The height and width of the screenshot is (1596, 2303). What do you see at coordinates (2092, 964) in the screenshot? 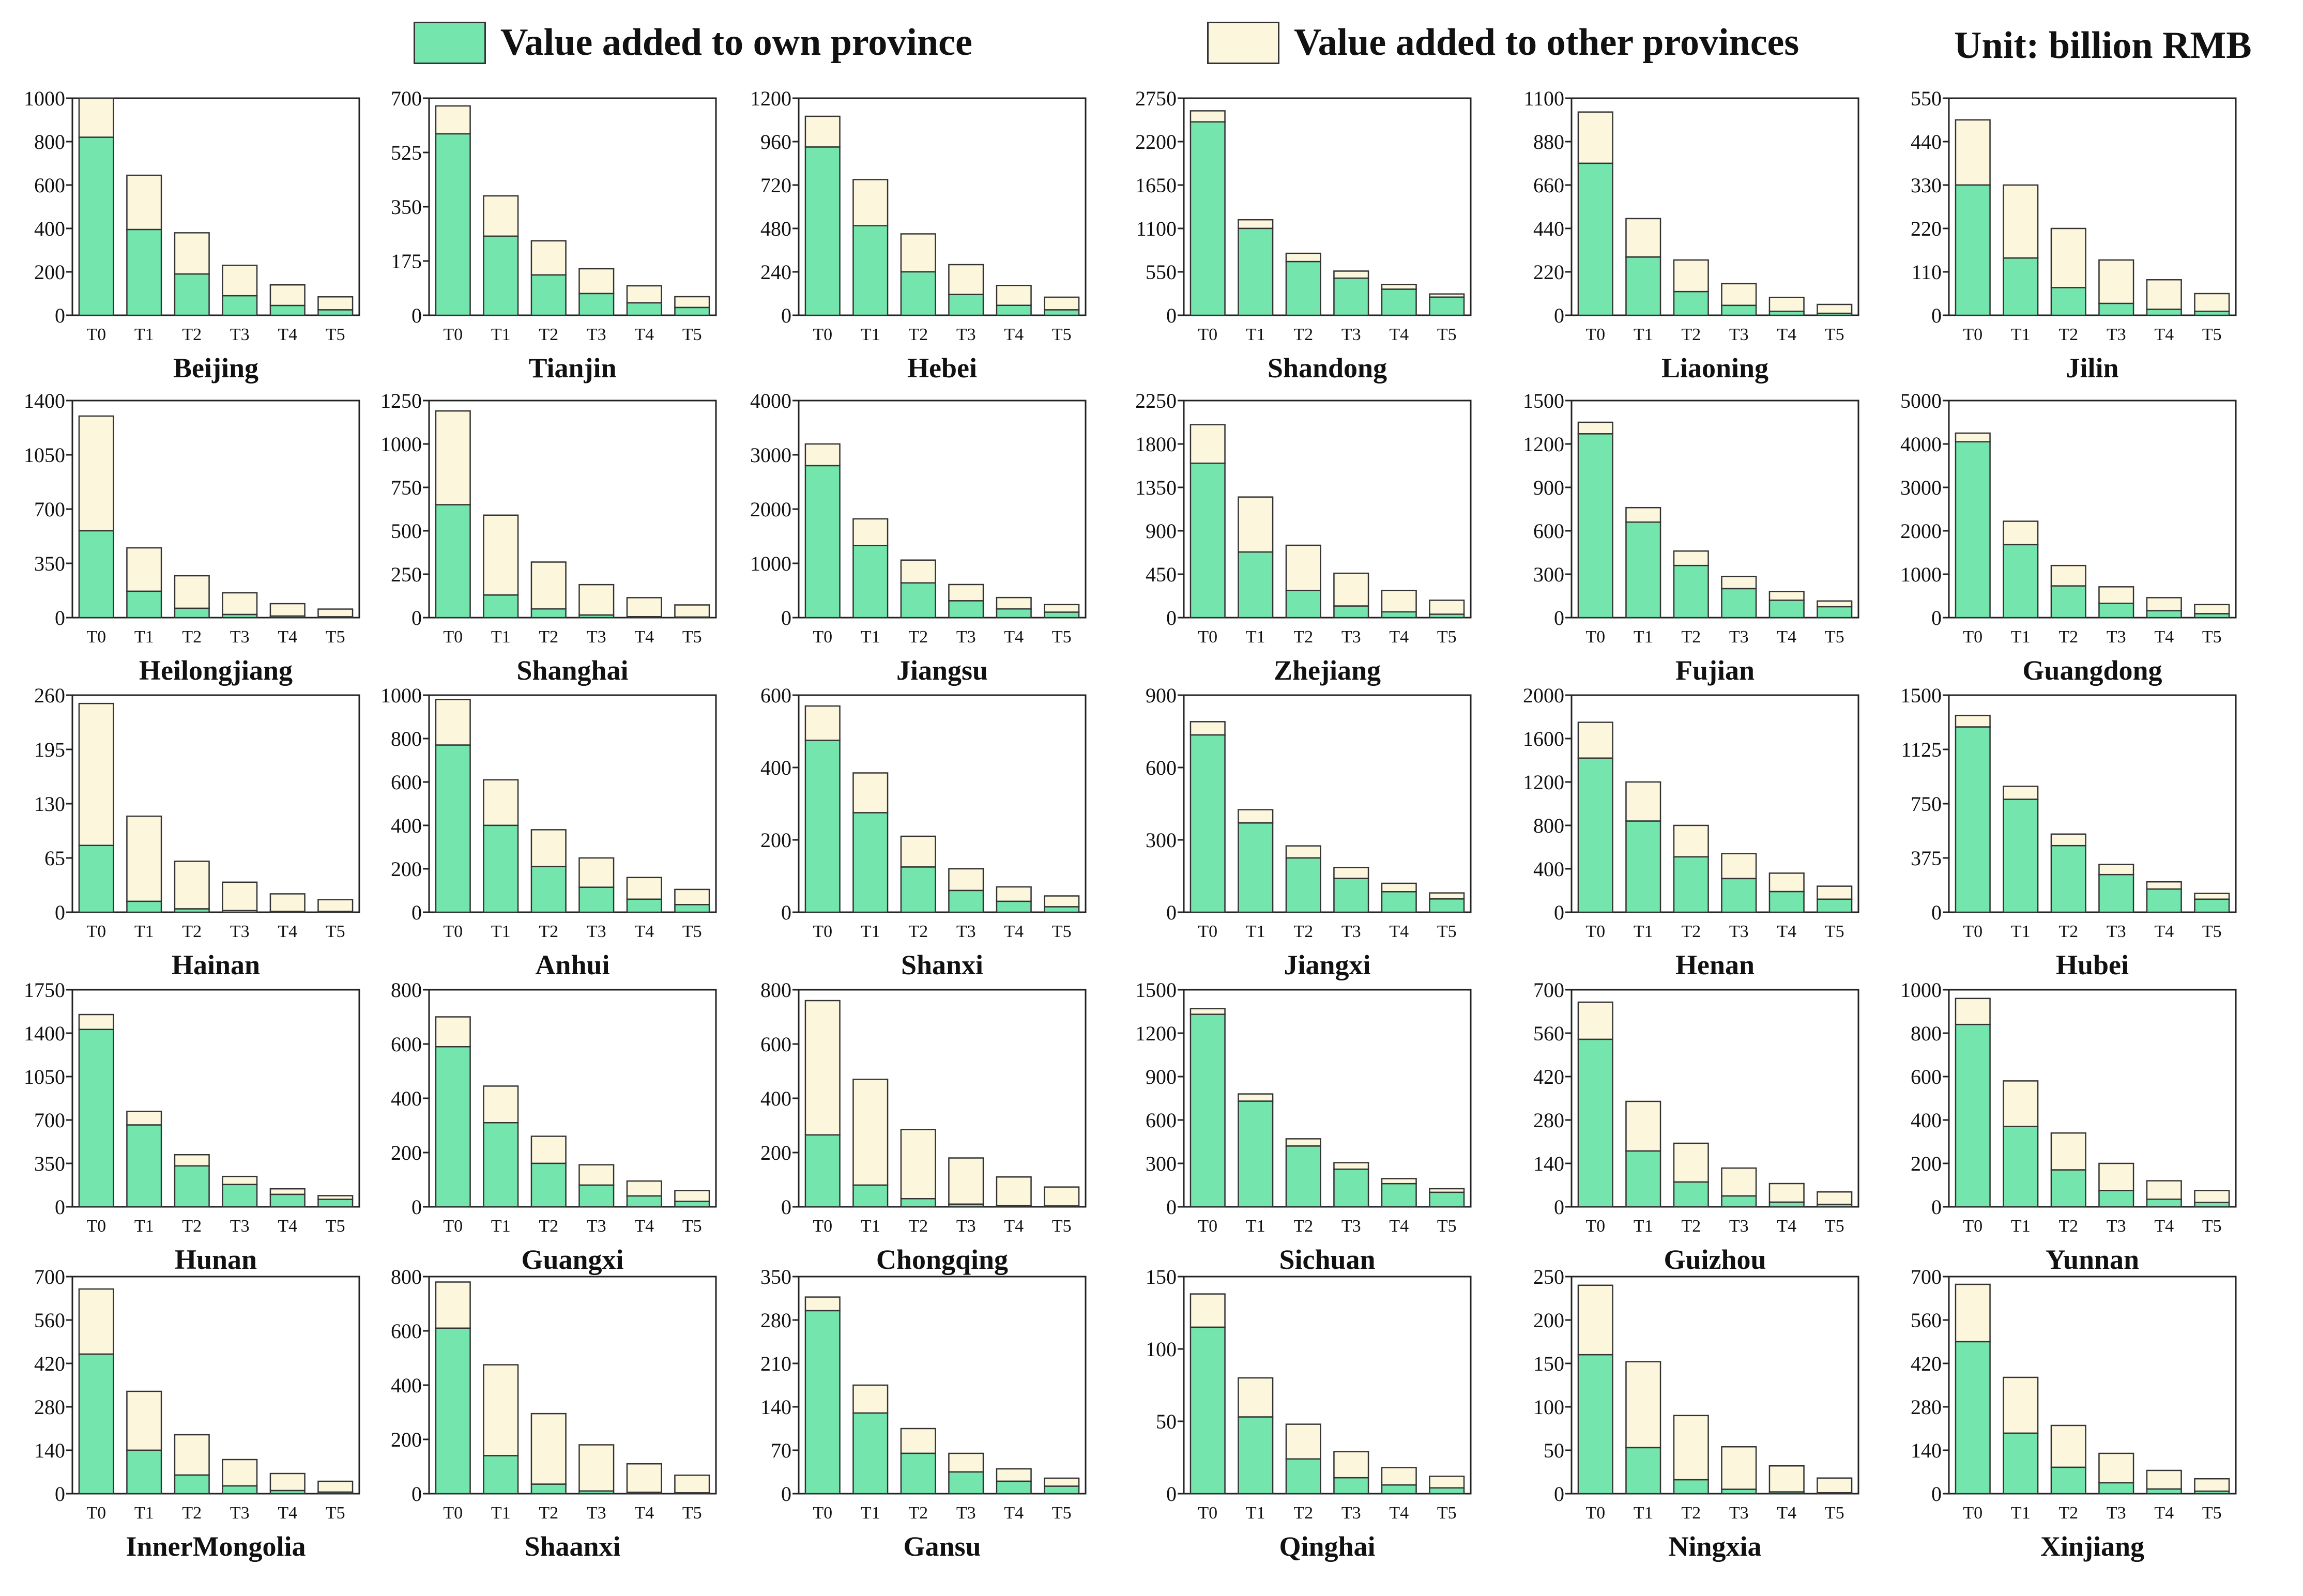
I see `panel-title: Hubei` at bounding box center [2092, 964].